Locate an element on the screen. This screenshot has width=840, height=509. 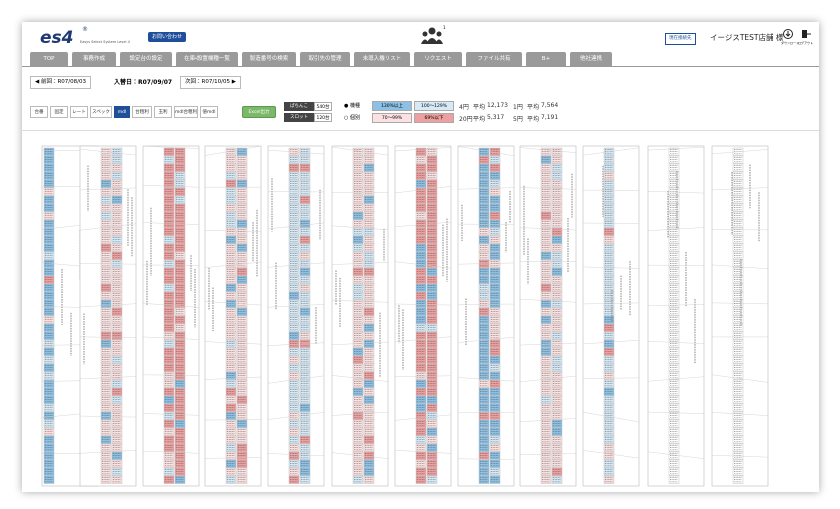
current-button: 現在接続先 is located at coordinates (680, 39).